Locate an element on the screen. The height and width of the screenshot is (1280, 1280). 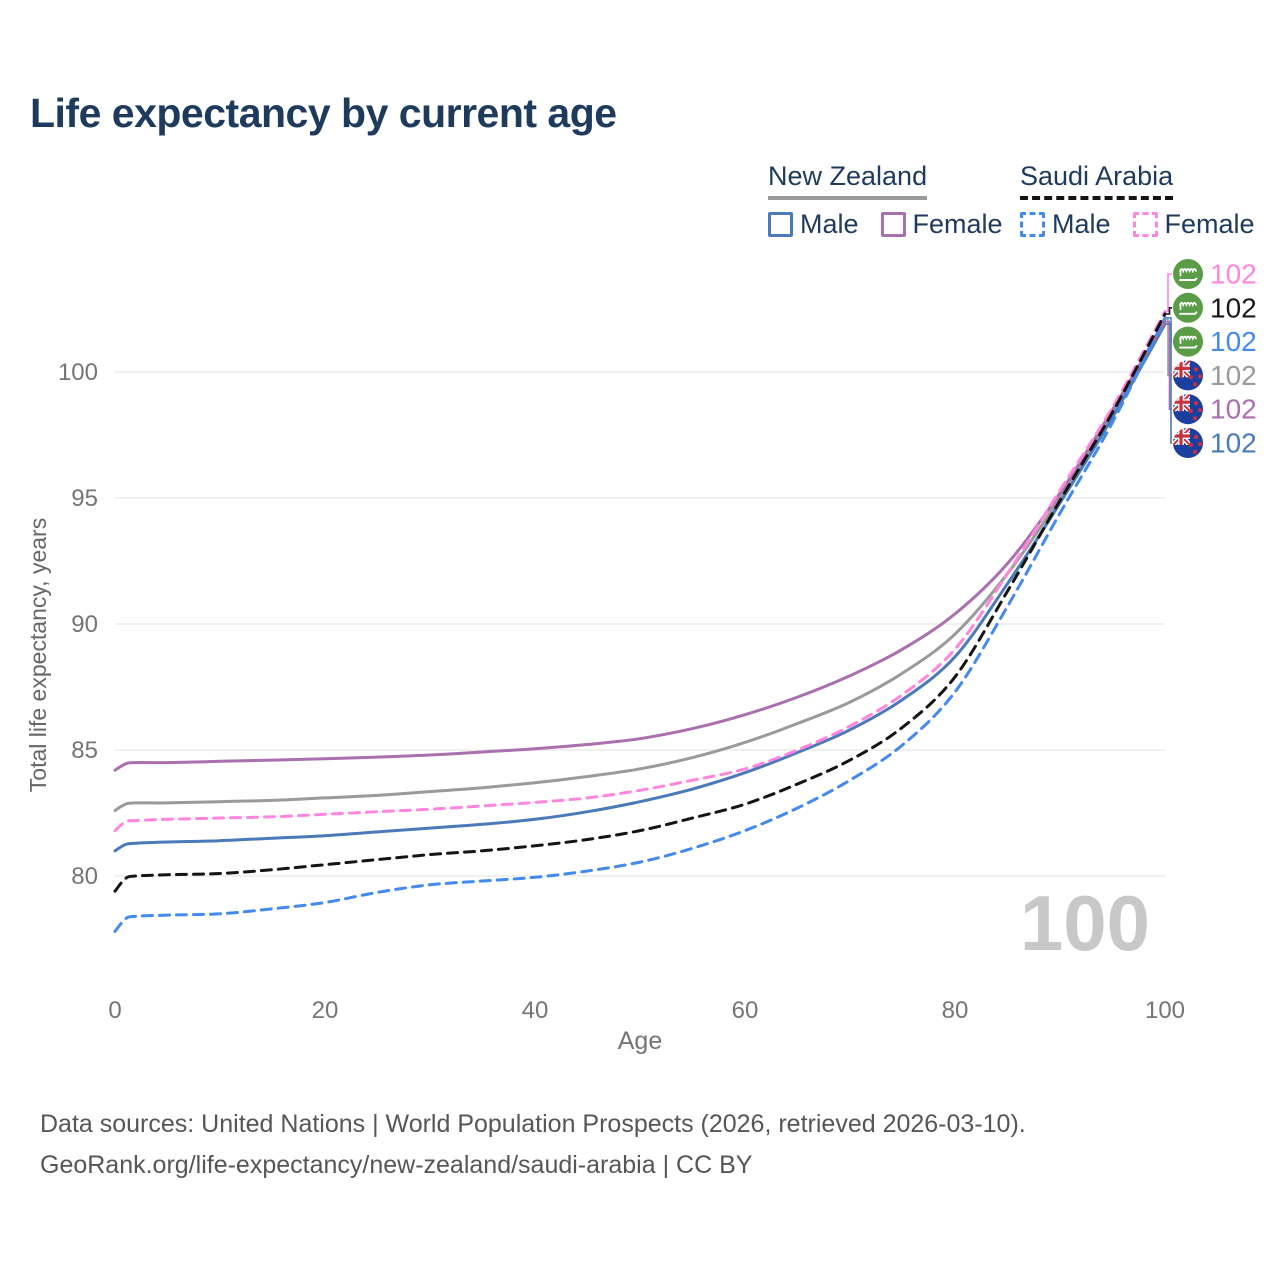
x-tick-label: 60 is located at coordinates (745, 1010).